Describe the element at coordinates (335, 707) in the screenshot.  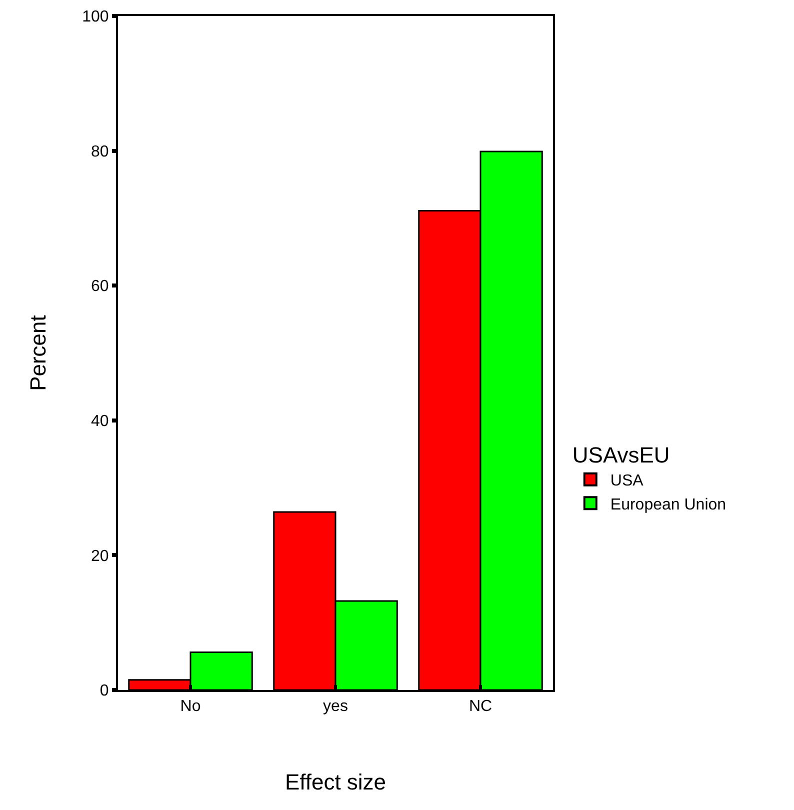
I see `x-tick-label: yes` at that location.